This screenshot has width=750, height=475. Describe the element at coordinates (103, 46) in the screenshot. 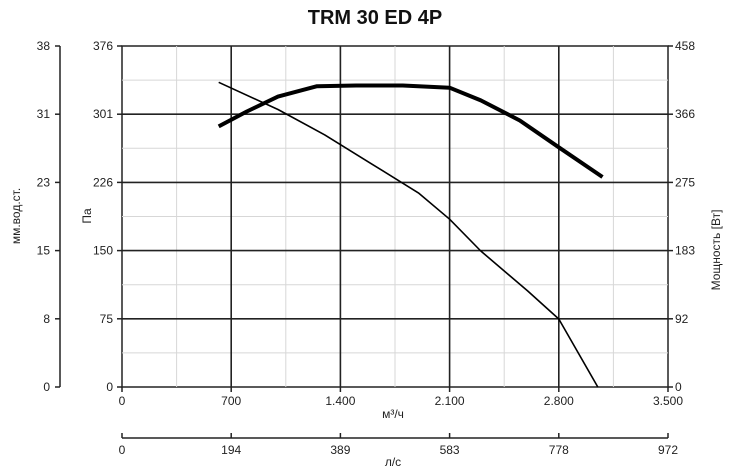

I see `y-left-inner-tick-label: 376` at that location.